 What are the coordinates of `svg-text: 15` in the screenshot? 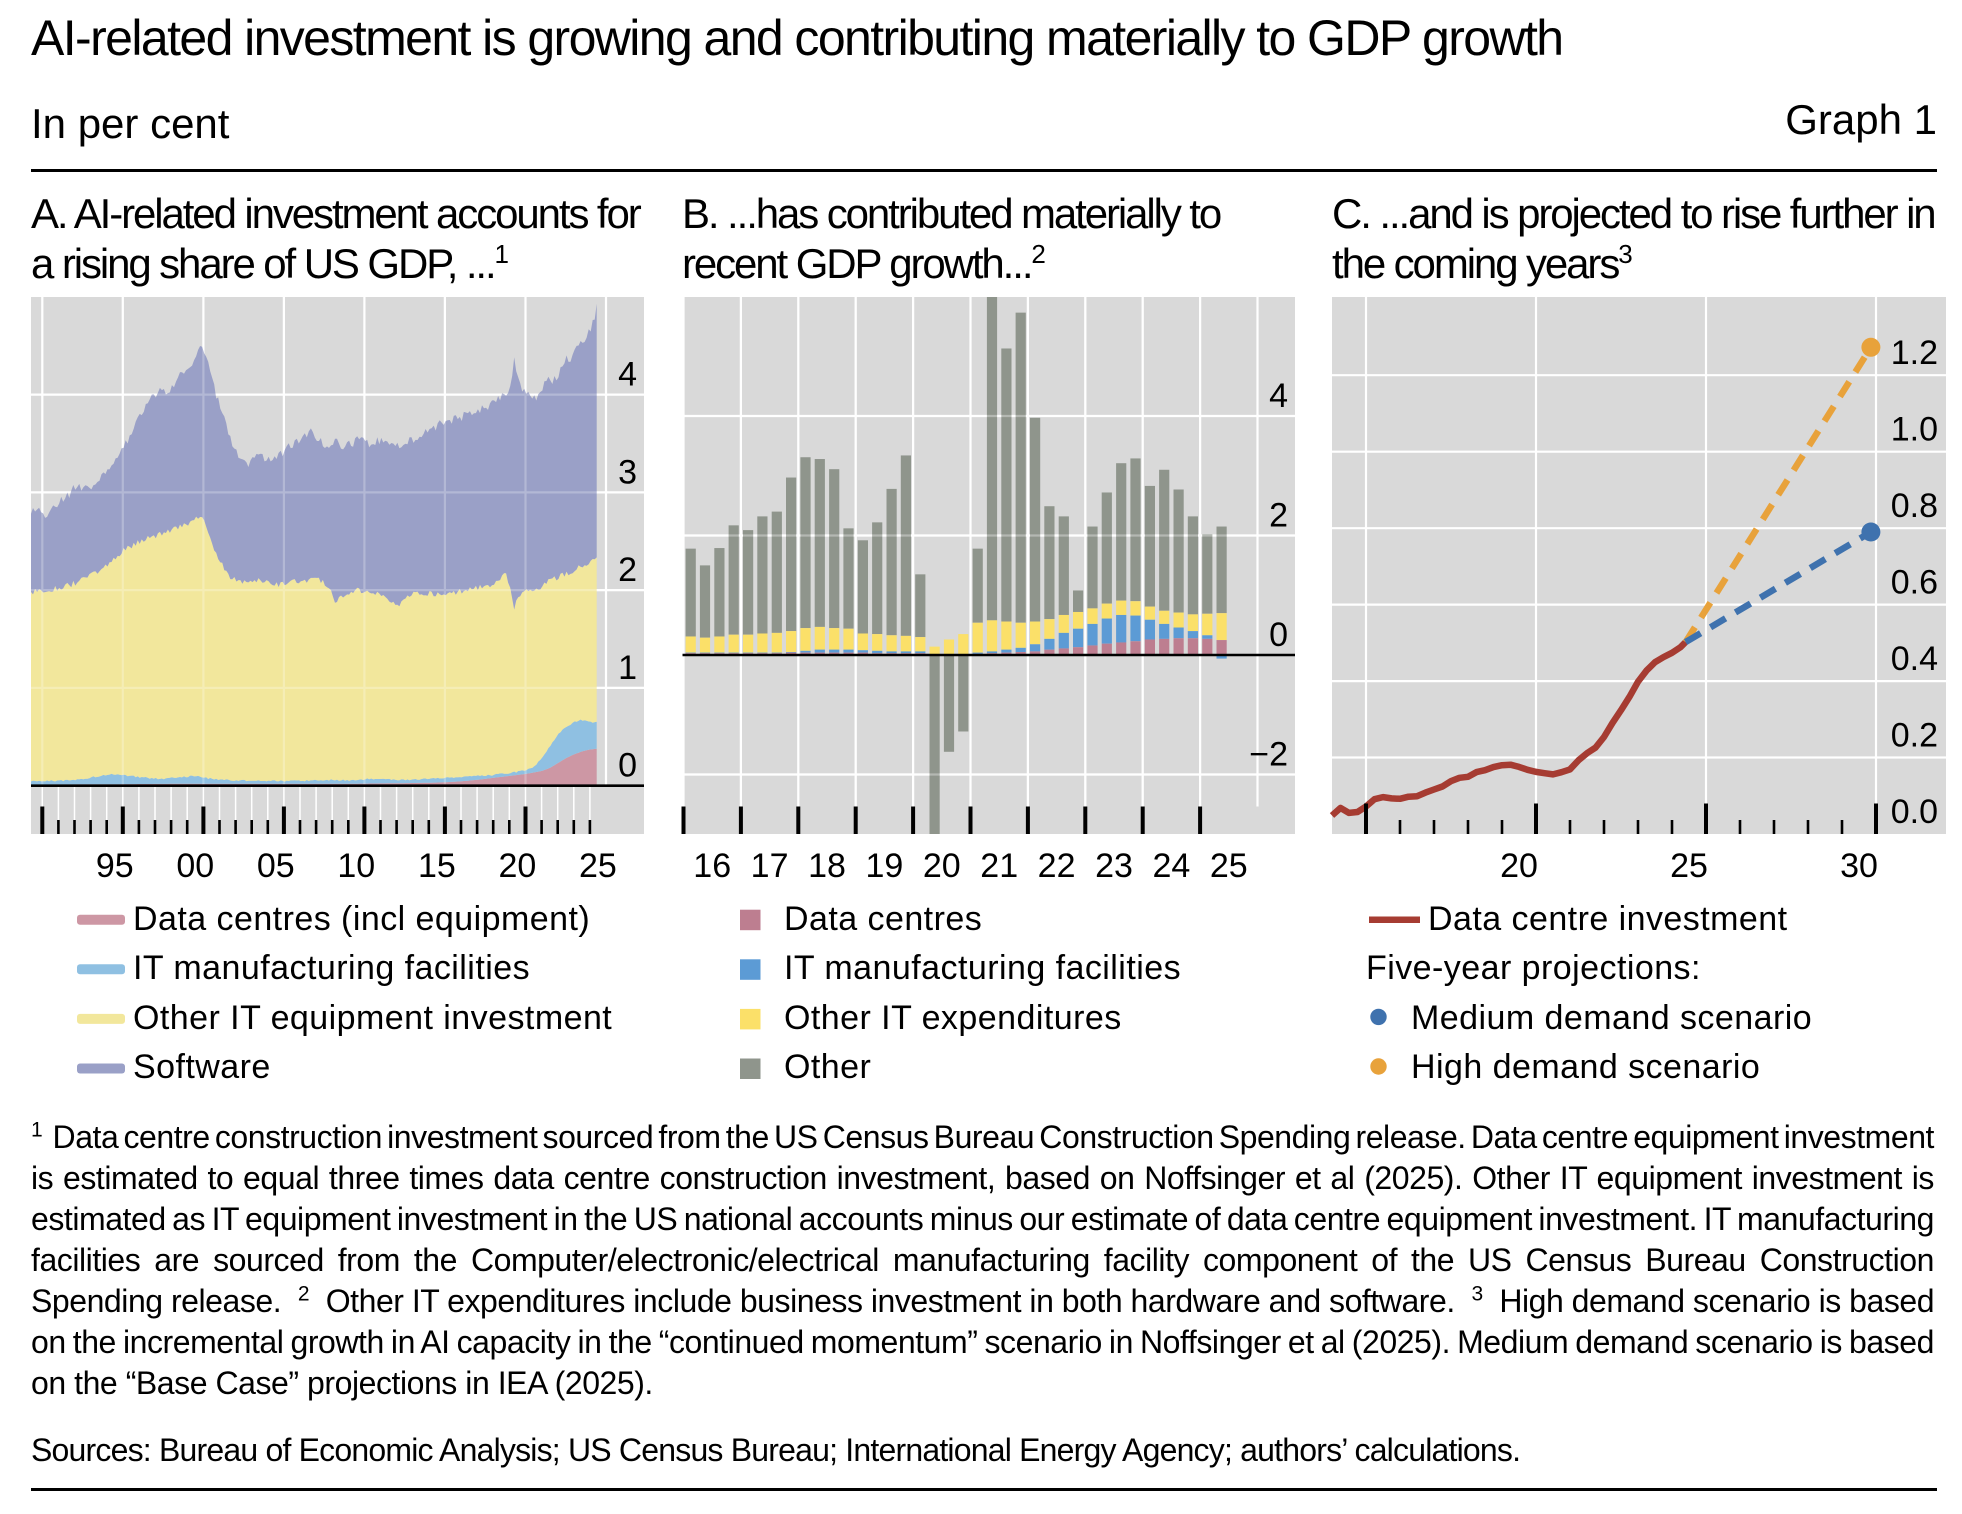 It's located at (437, 866).